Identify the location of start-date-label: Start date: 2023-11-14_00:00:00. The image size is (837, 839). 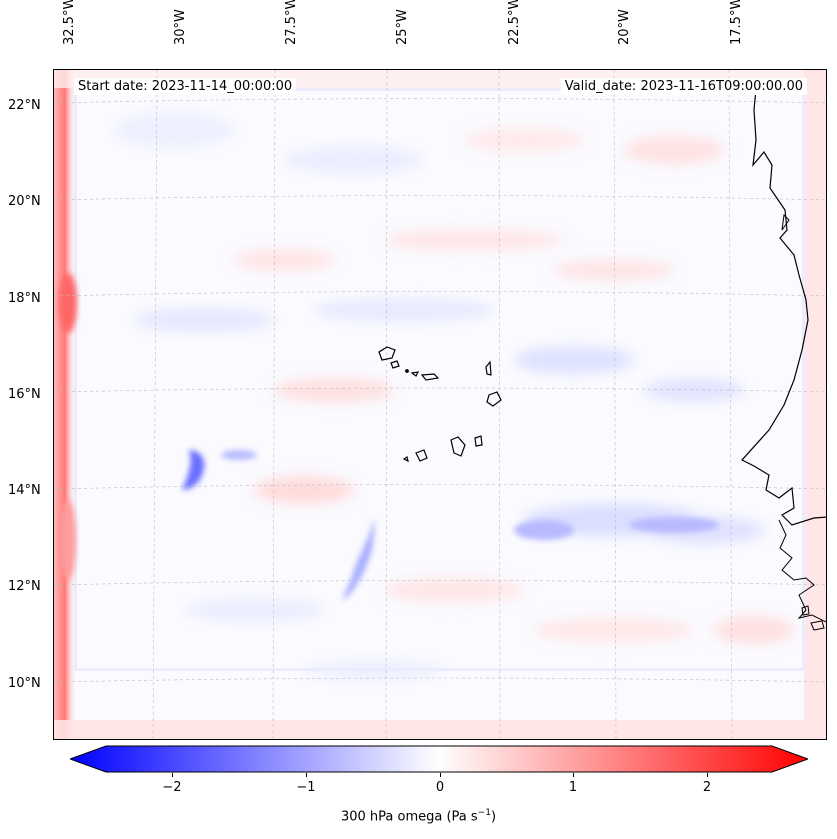
(185, 86).